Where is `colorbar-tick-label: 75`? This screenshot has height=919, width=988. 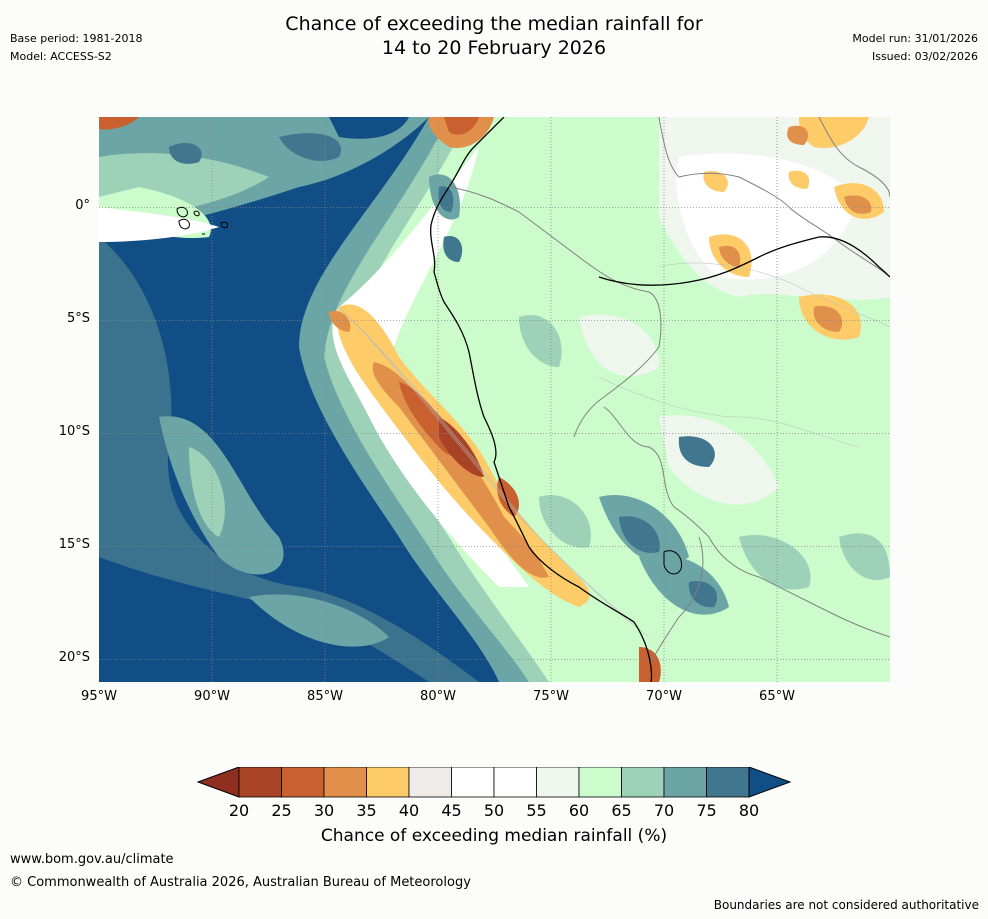
colorbar-tick-label: 75 is located at coordinates (706, 810).